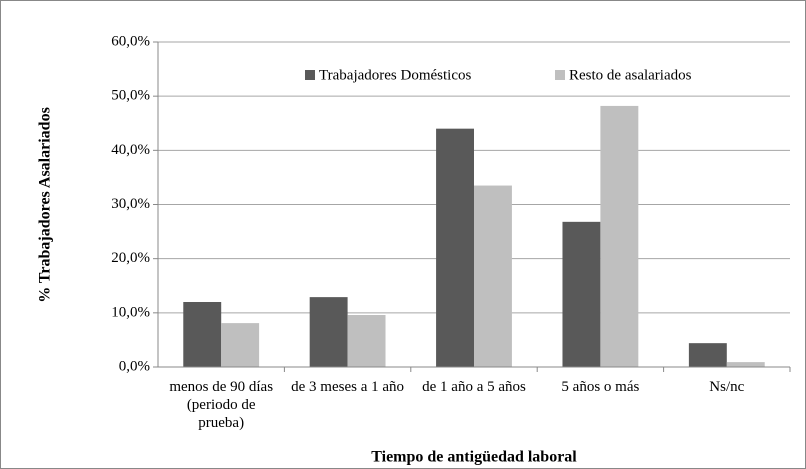 This screenshot has height=469, width=806. Describe the element at coordinates (630, 75) in the screenshot. I see `legend-label: Resto de asalariados` at that location.